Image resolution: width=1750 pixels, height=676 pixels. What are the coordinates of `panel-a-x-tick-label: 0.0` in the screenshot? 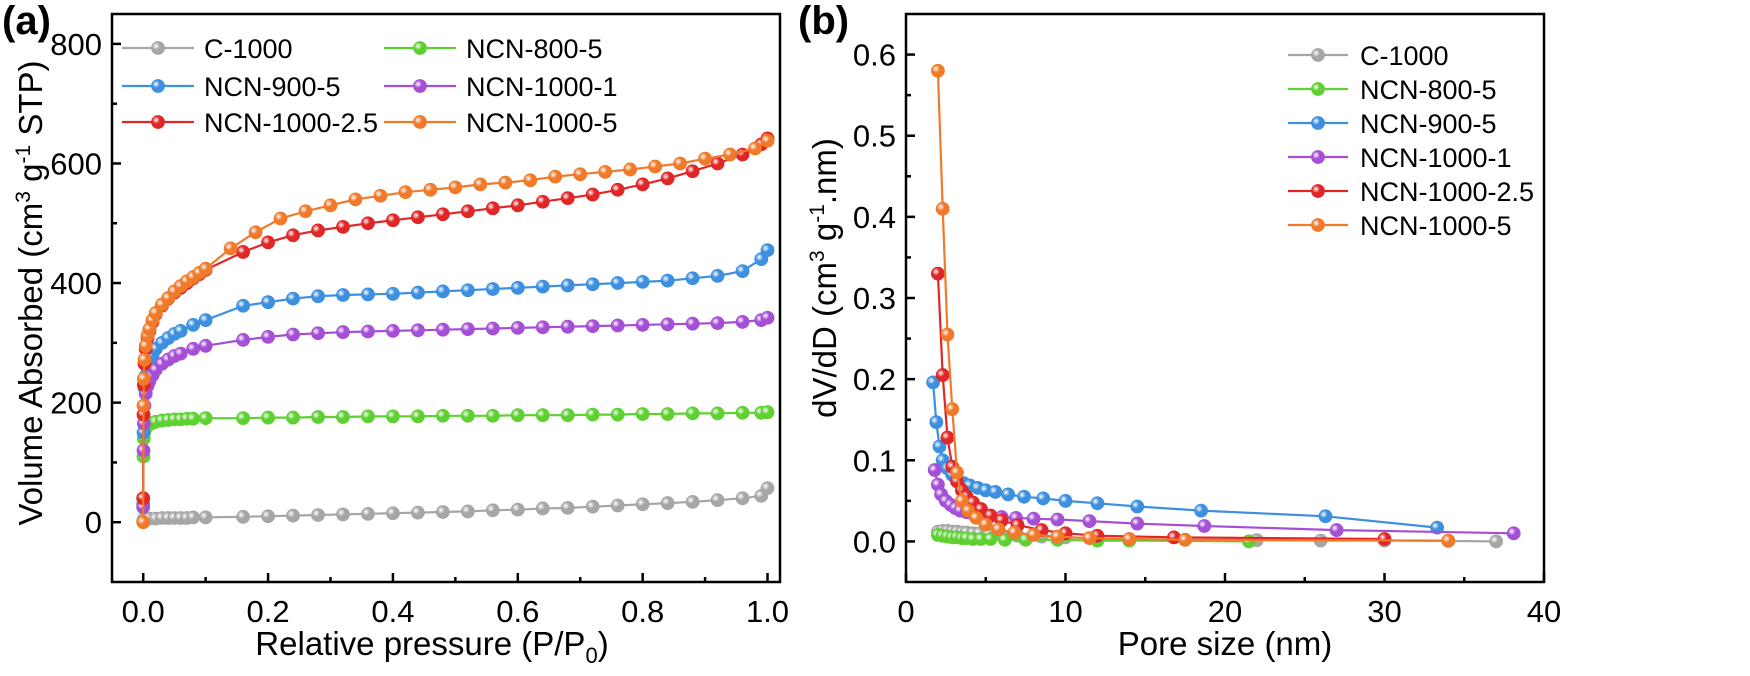 It's located at (143, 611).